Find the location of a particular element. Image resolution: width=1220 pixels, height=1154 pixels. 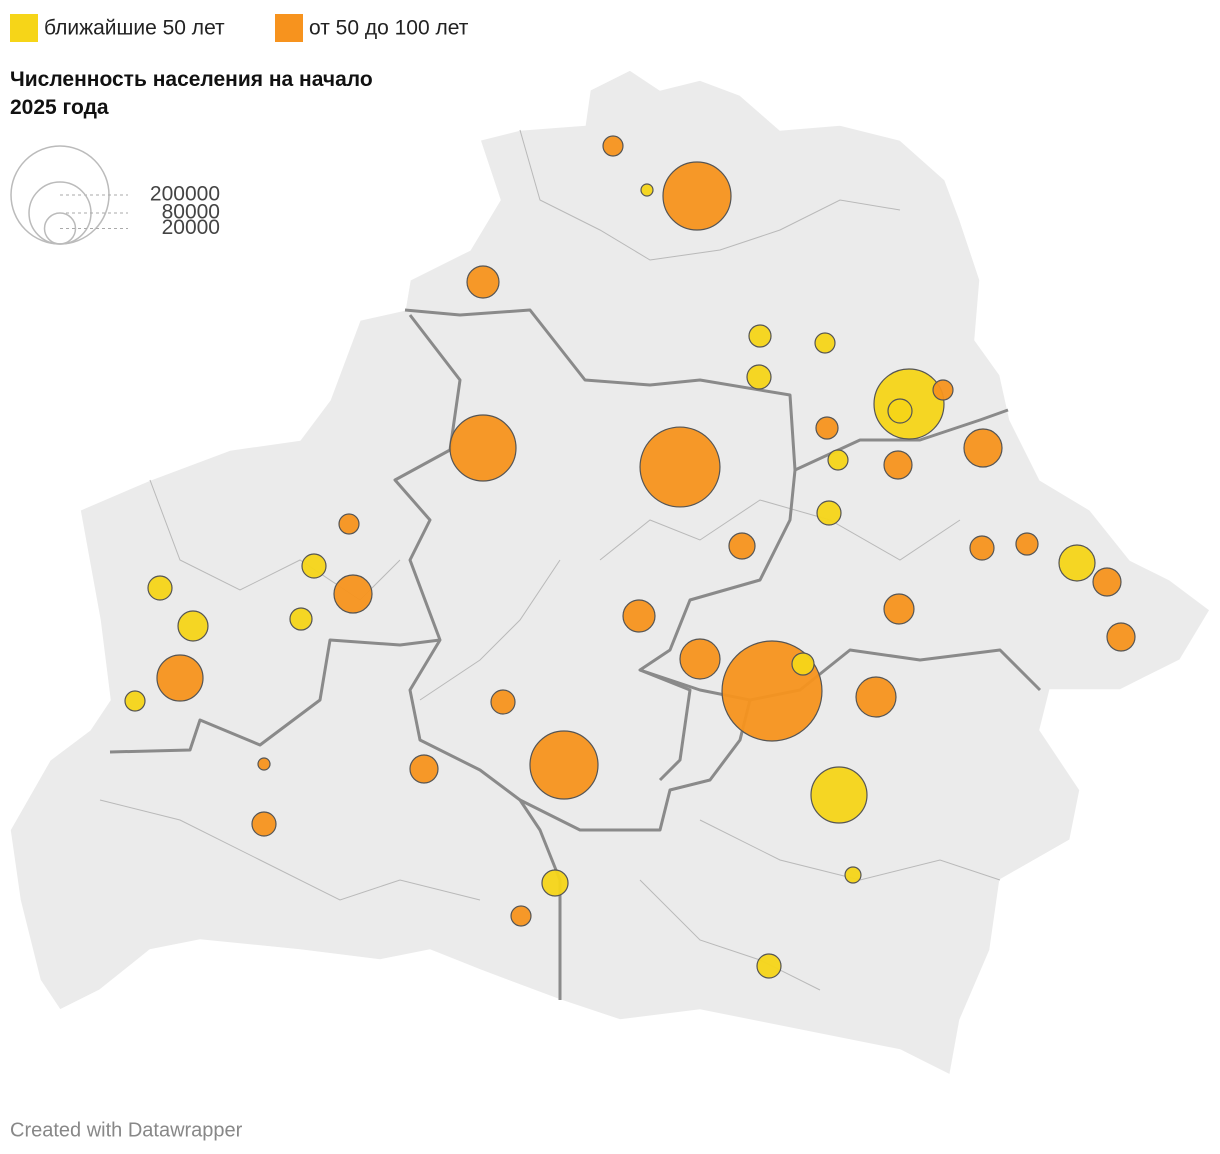

color-legend: ближайшие 50 лет от 50 до 100 лет is located at coordinates (239, 28).